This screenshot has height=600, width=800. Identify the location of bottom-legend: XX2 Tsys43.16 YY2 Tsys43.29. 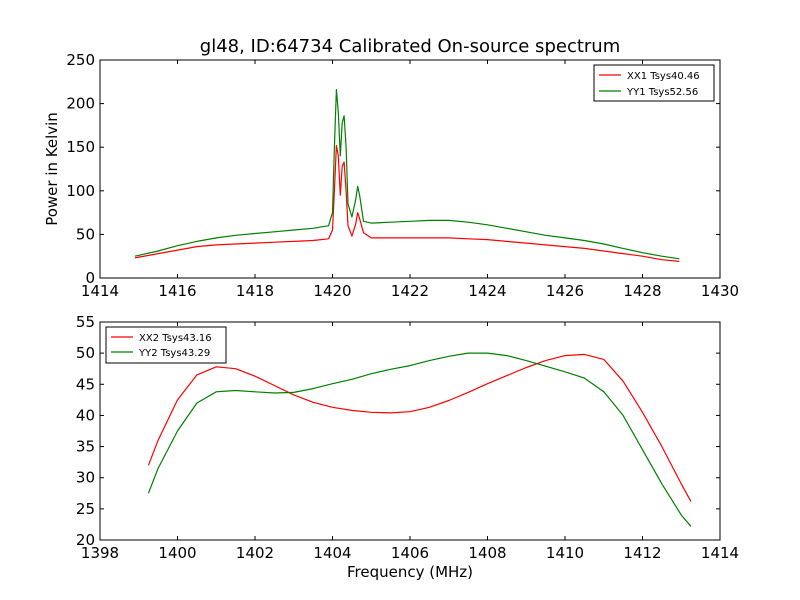
(166, 345).